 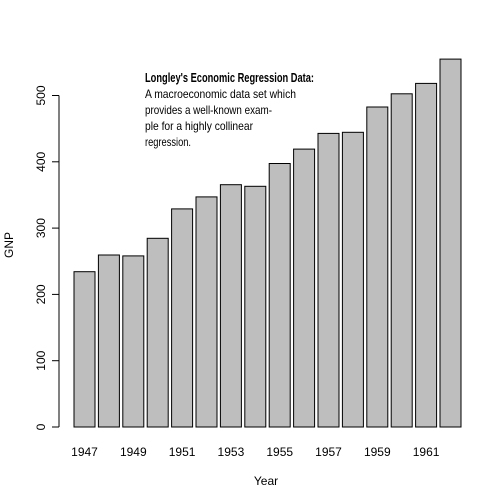 What do you see at coordinates (9, 245) in the screenshot?
I see `y-axis-label: GNP` at bounding box center [9, 245].